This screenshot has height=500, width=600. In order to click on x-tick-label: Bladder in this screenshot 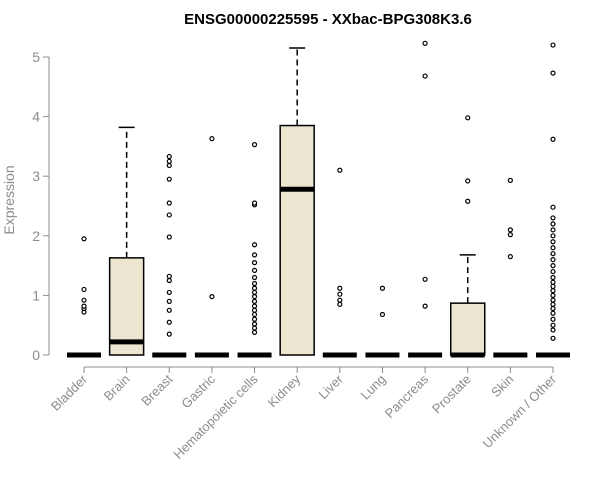, I will do `click(69, 392)`.